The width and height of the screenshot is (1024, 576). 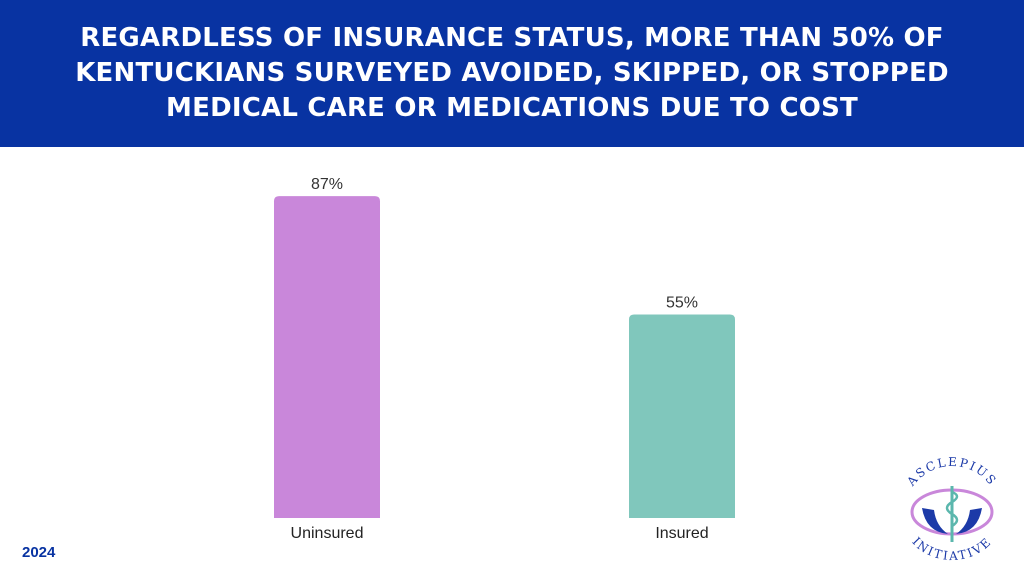 I want to click on asclepius-initiative-logo: ASCLEPIUS INITIATIVE, so click(x=952, y=509).